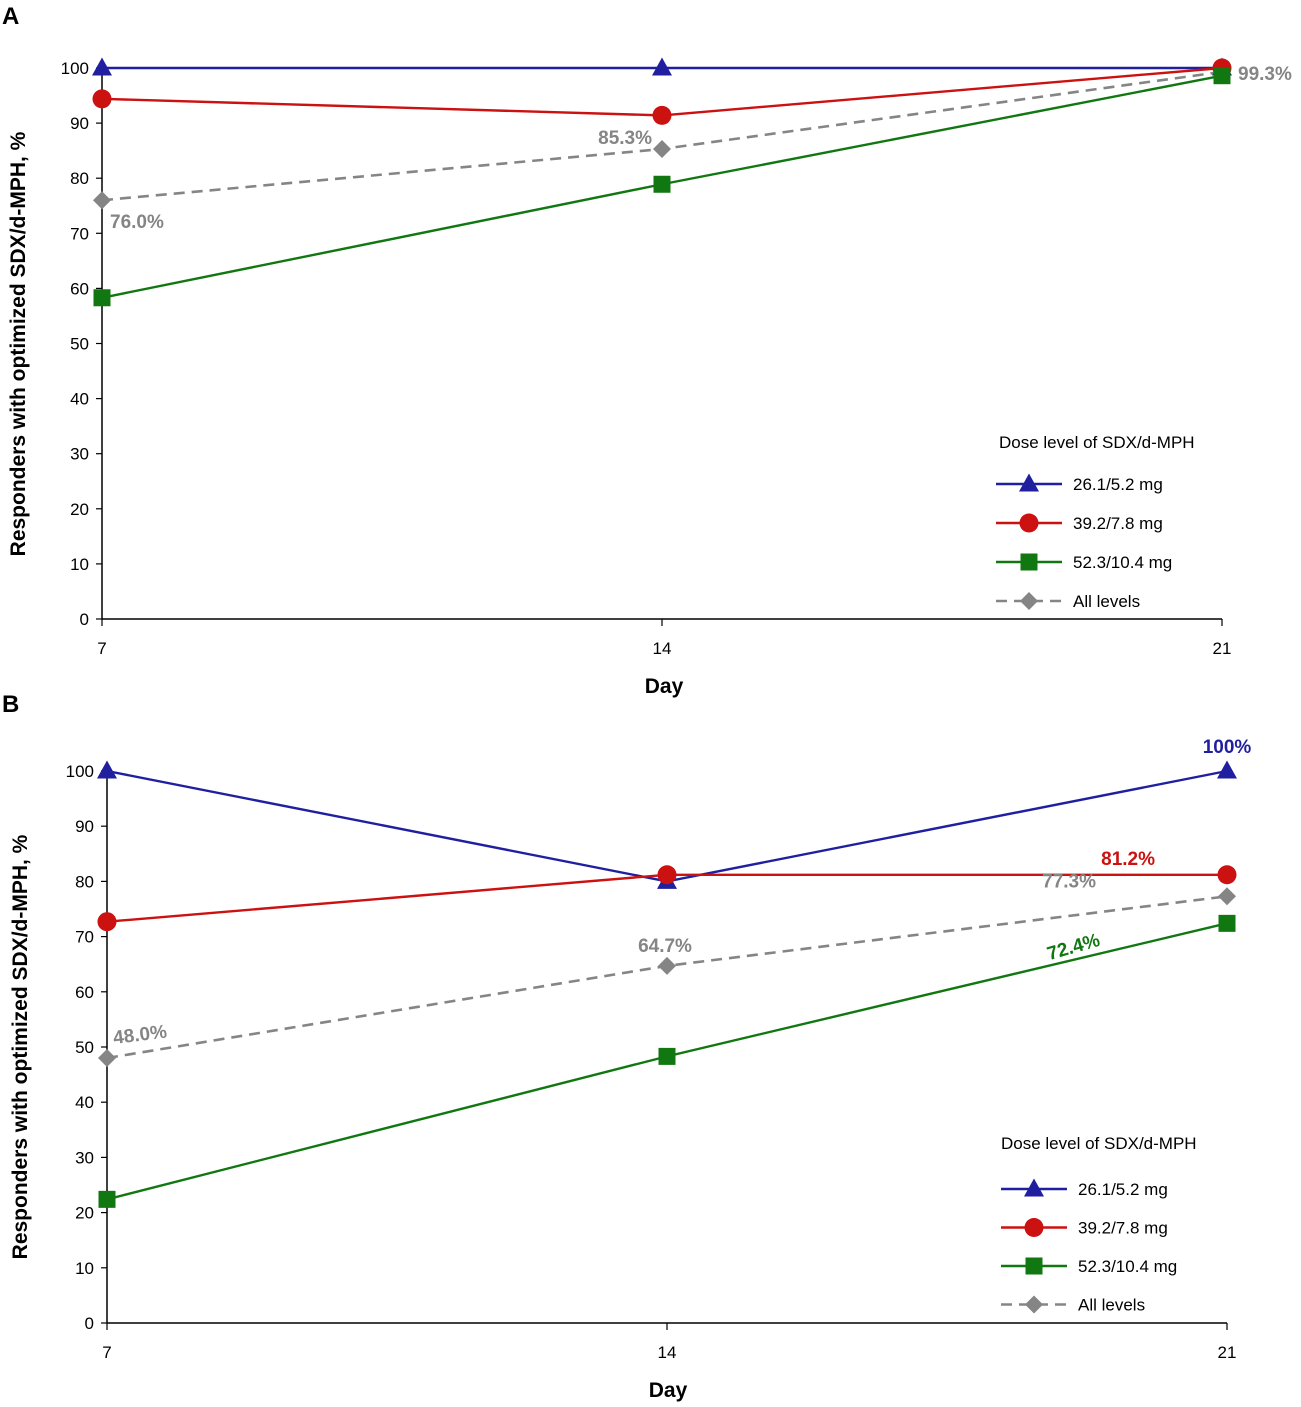 This screenshot has width=1301, height=1407. Describe the element at coordinates (10, 16) in the screenshot. I see `panel-letter: A` at that location.